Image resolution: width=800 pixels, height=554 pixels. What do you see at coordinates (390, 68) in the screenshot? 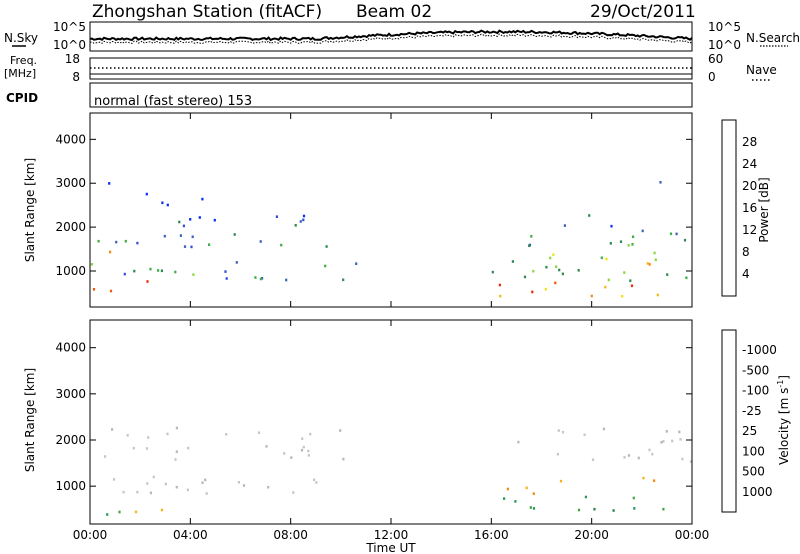
I see `freq-panel: Freq. [MHz] 18 8 60 0 Nave` at bounding box center [390, 68].